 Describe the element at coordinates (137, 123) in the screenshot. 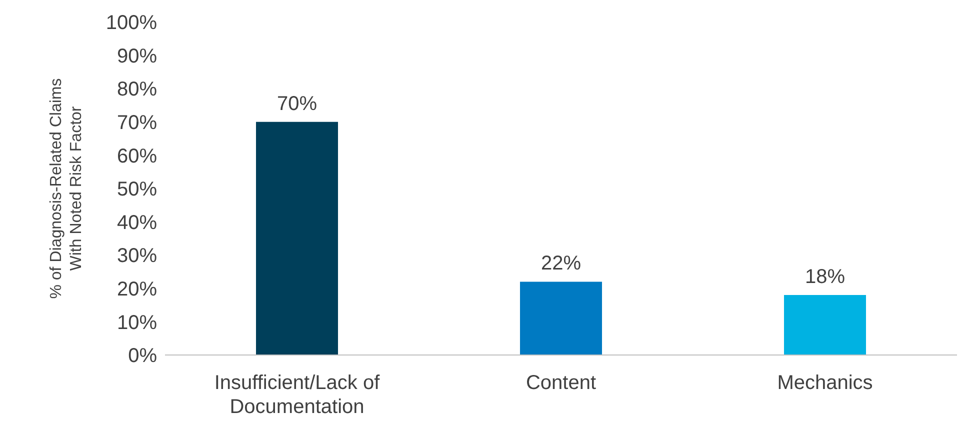

I see `y-tick-label: 70%` at that location.